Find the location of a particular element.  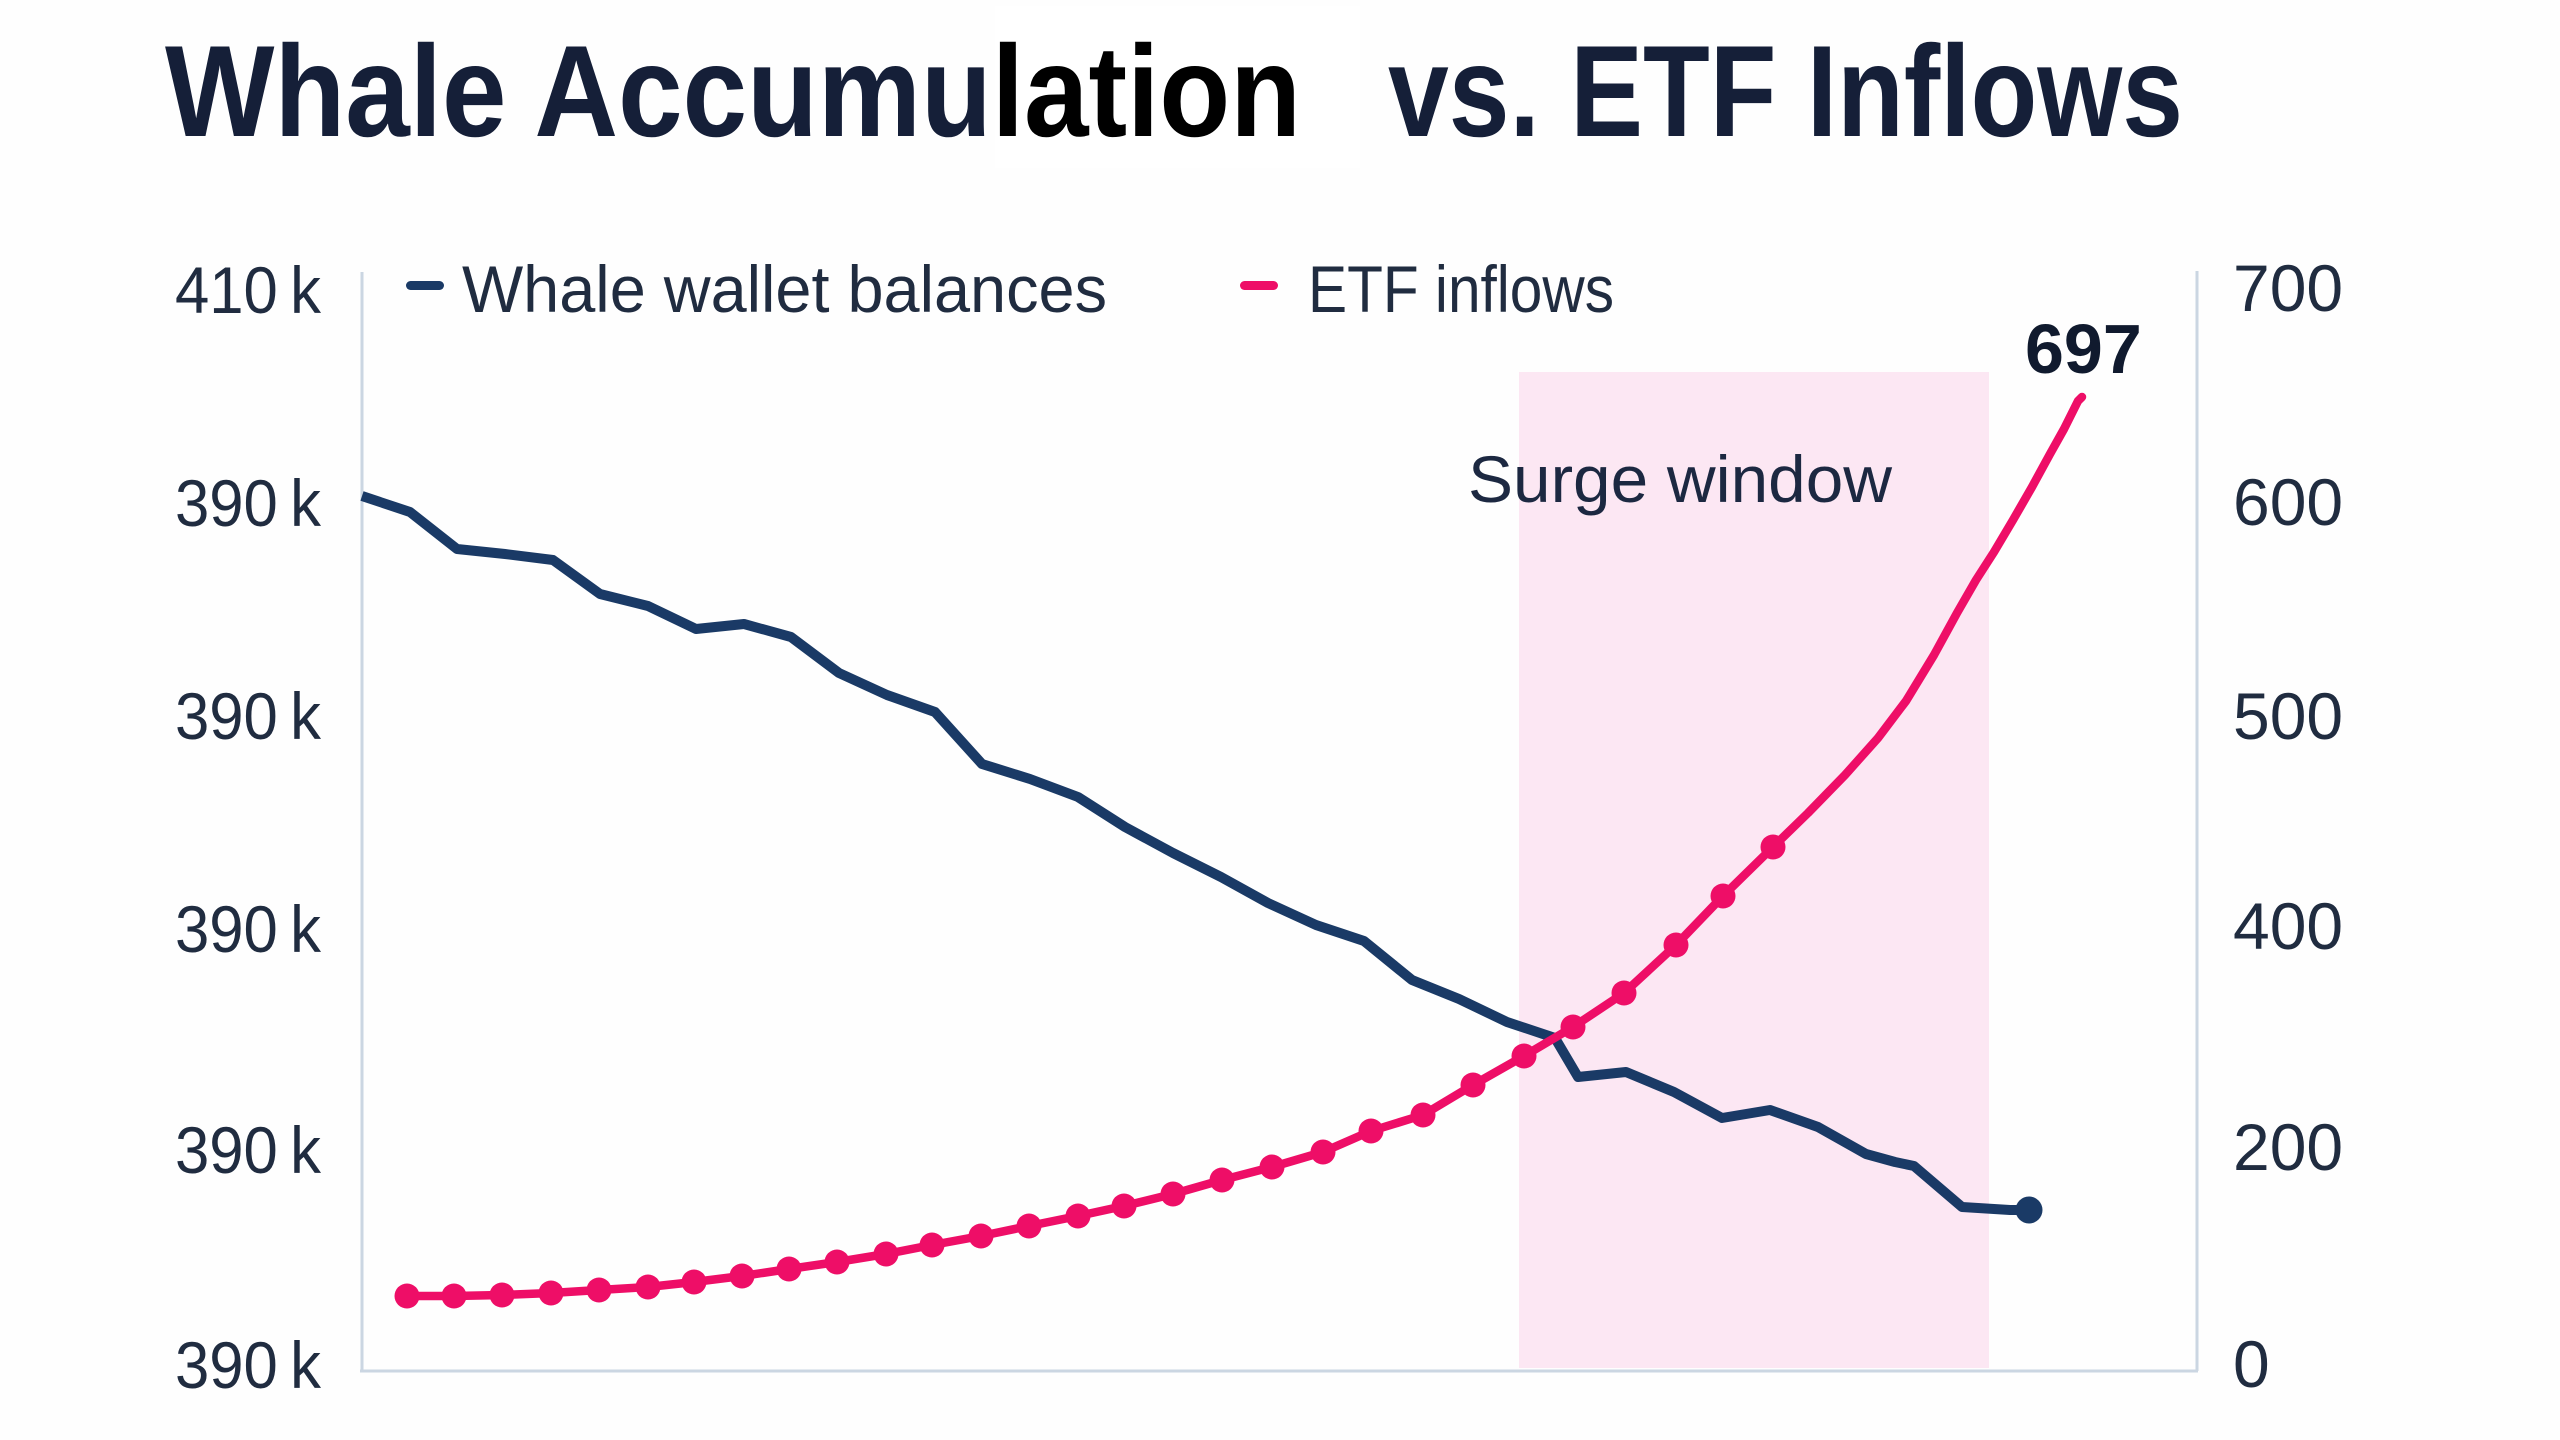

svg-text: 500 is located at coordinates (2288, 716).